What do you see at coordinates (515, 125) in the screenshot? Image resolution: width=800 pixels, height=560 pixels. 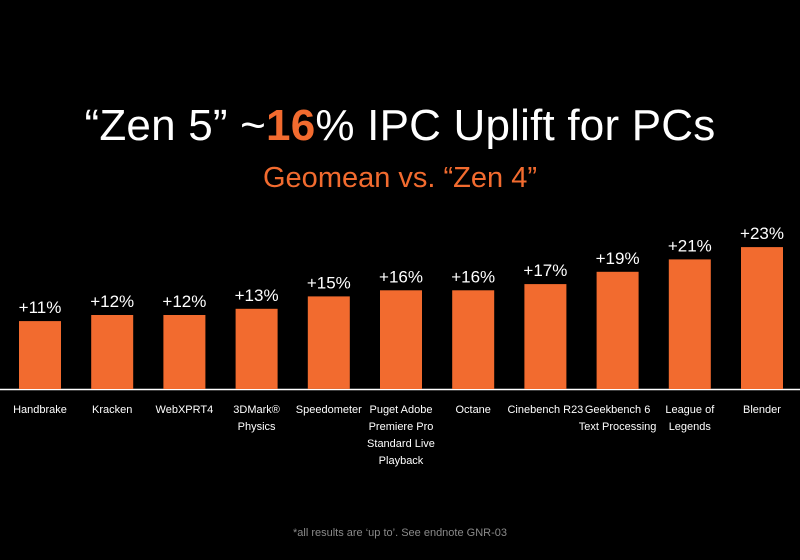 I see `title-suffix: % IPC Uplift for PCs` at bounding box center [515, 125].